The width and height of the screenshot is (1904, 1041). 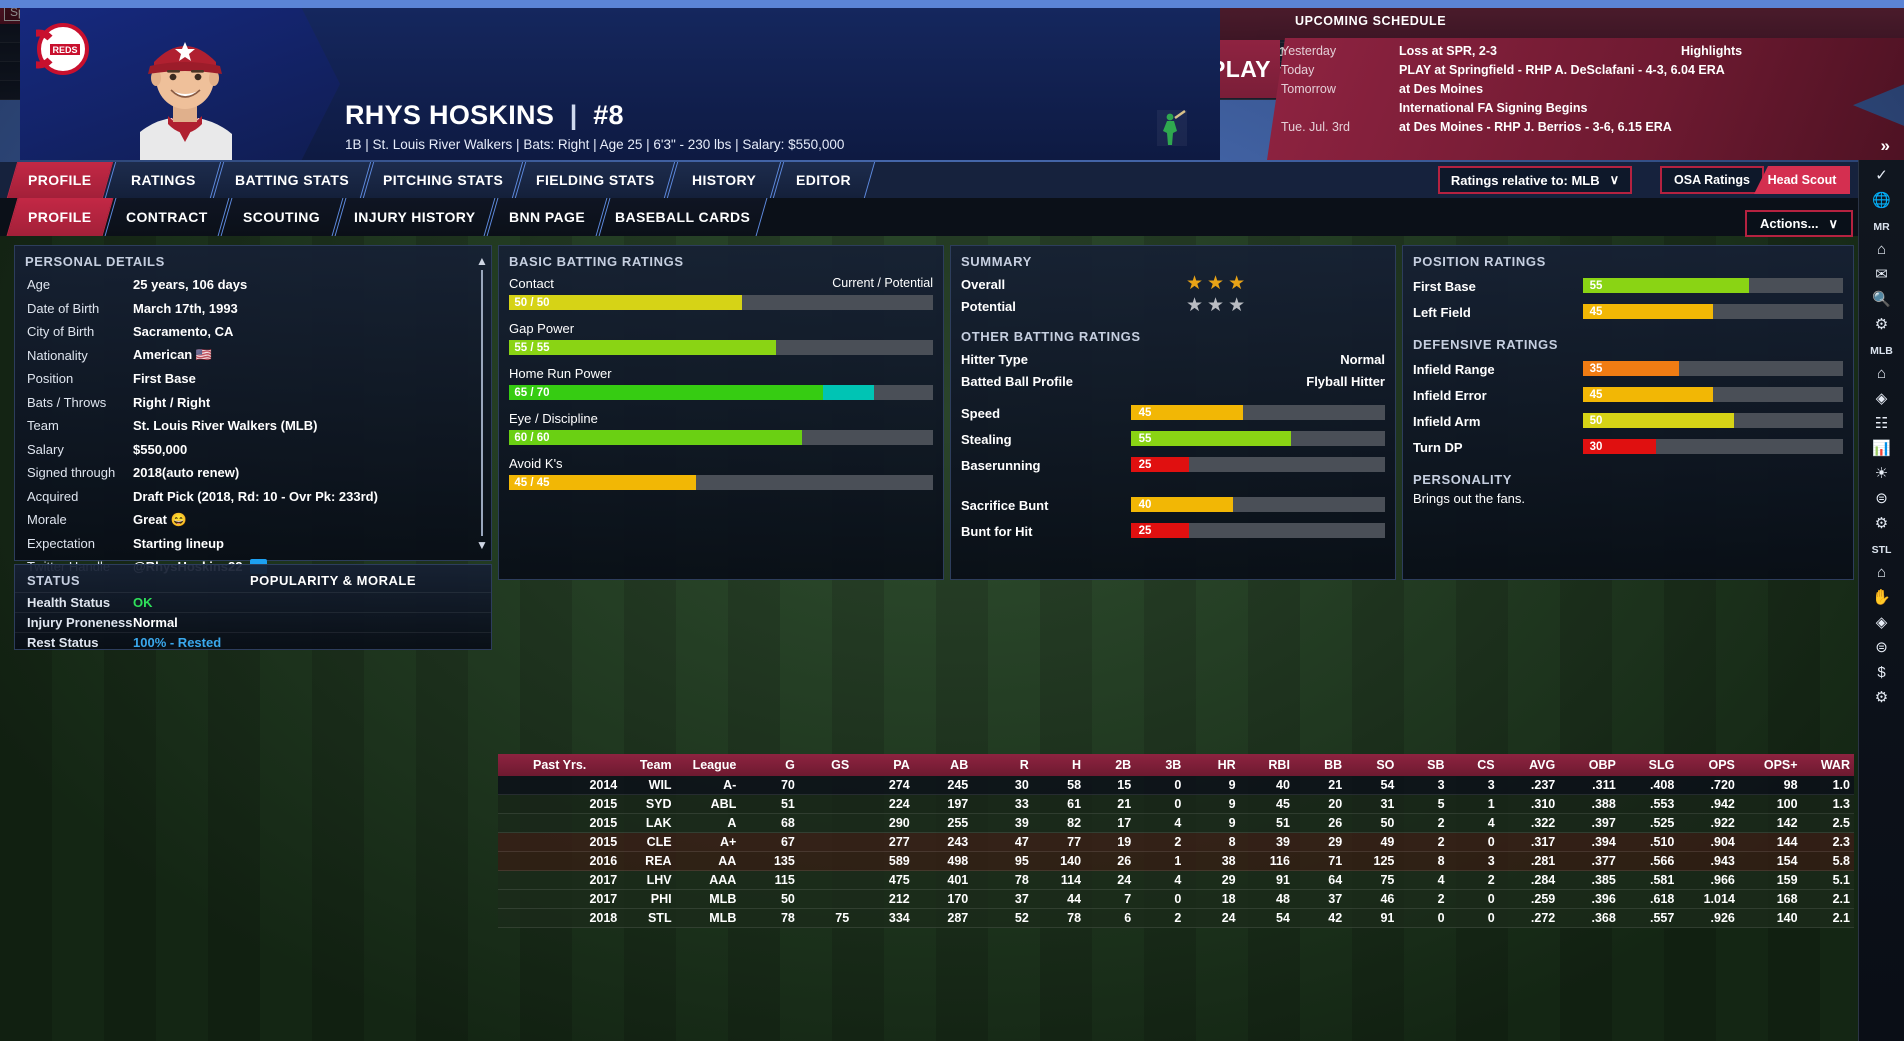 What do you see at coordinates (1160, 765) in the screenshot?
I see `col-3b: 3B` at bounding box center [1160, 765].